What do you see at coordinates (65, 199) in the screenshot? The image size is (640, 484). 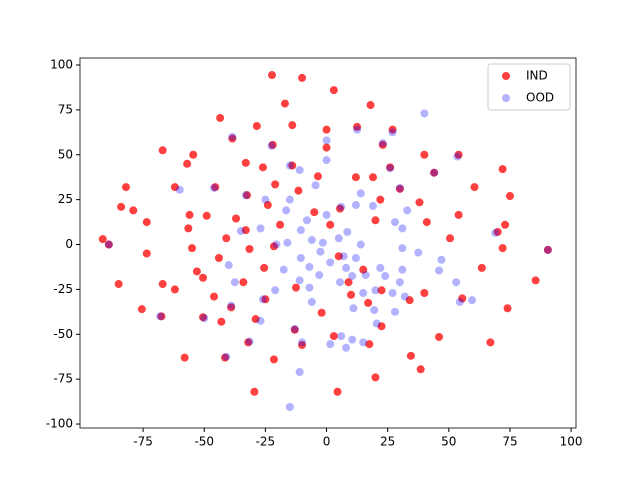 I see `y-tick-label: 25` at bounding box center [65, 199].